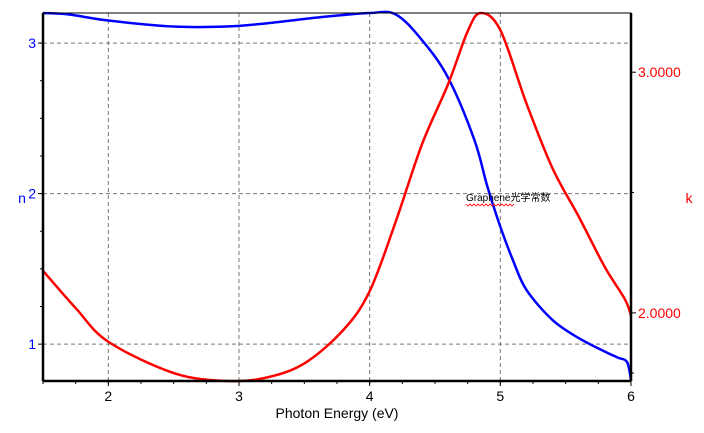 Image resolution: width=704 pixels, height=433 pixels. What do you see at coordinates (239, 396) in the screenshot?
I see `x-tick-label: 3` at bounding box center [239, 396].